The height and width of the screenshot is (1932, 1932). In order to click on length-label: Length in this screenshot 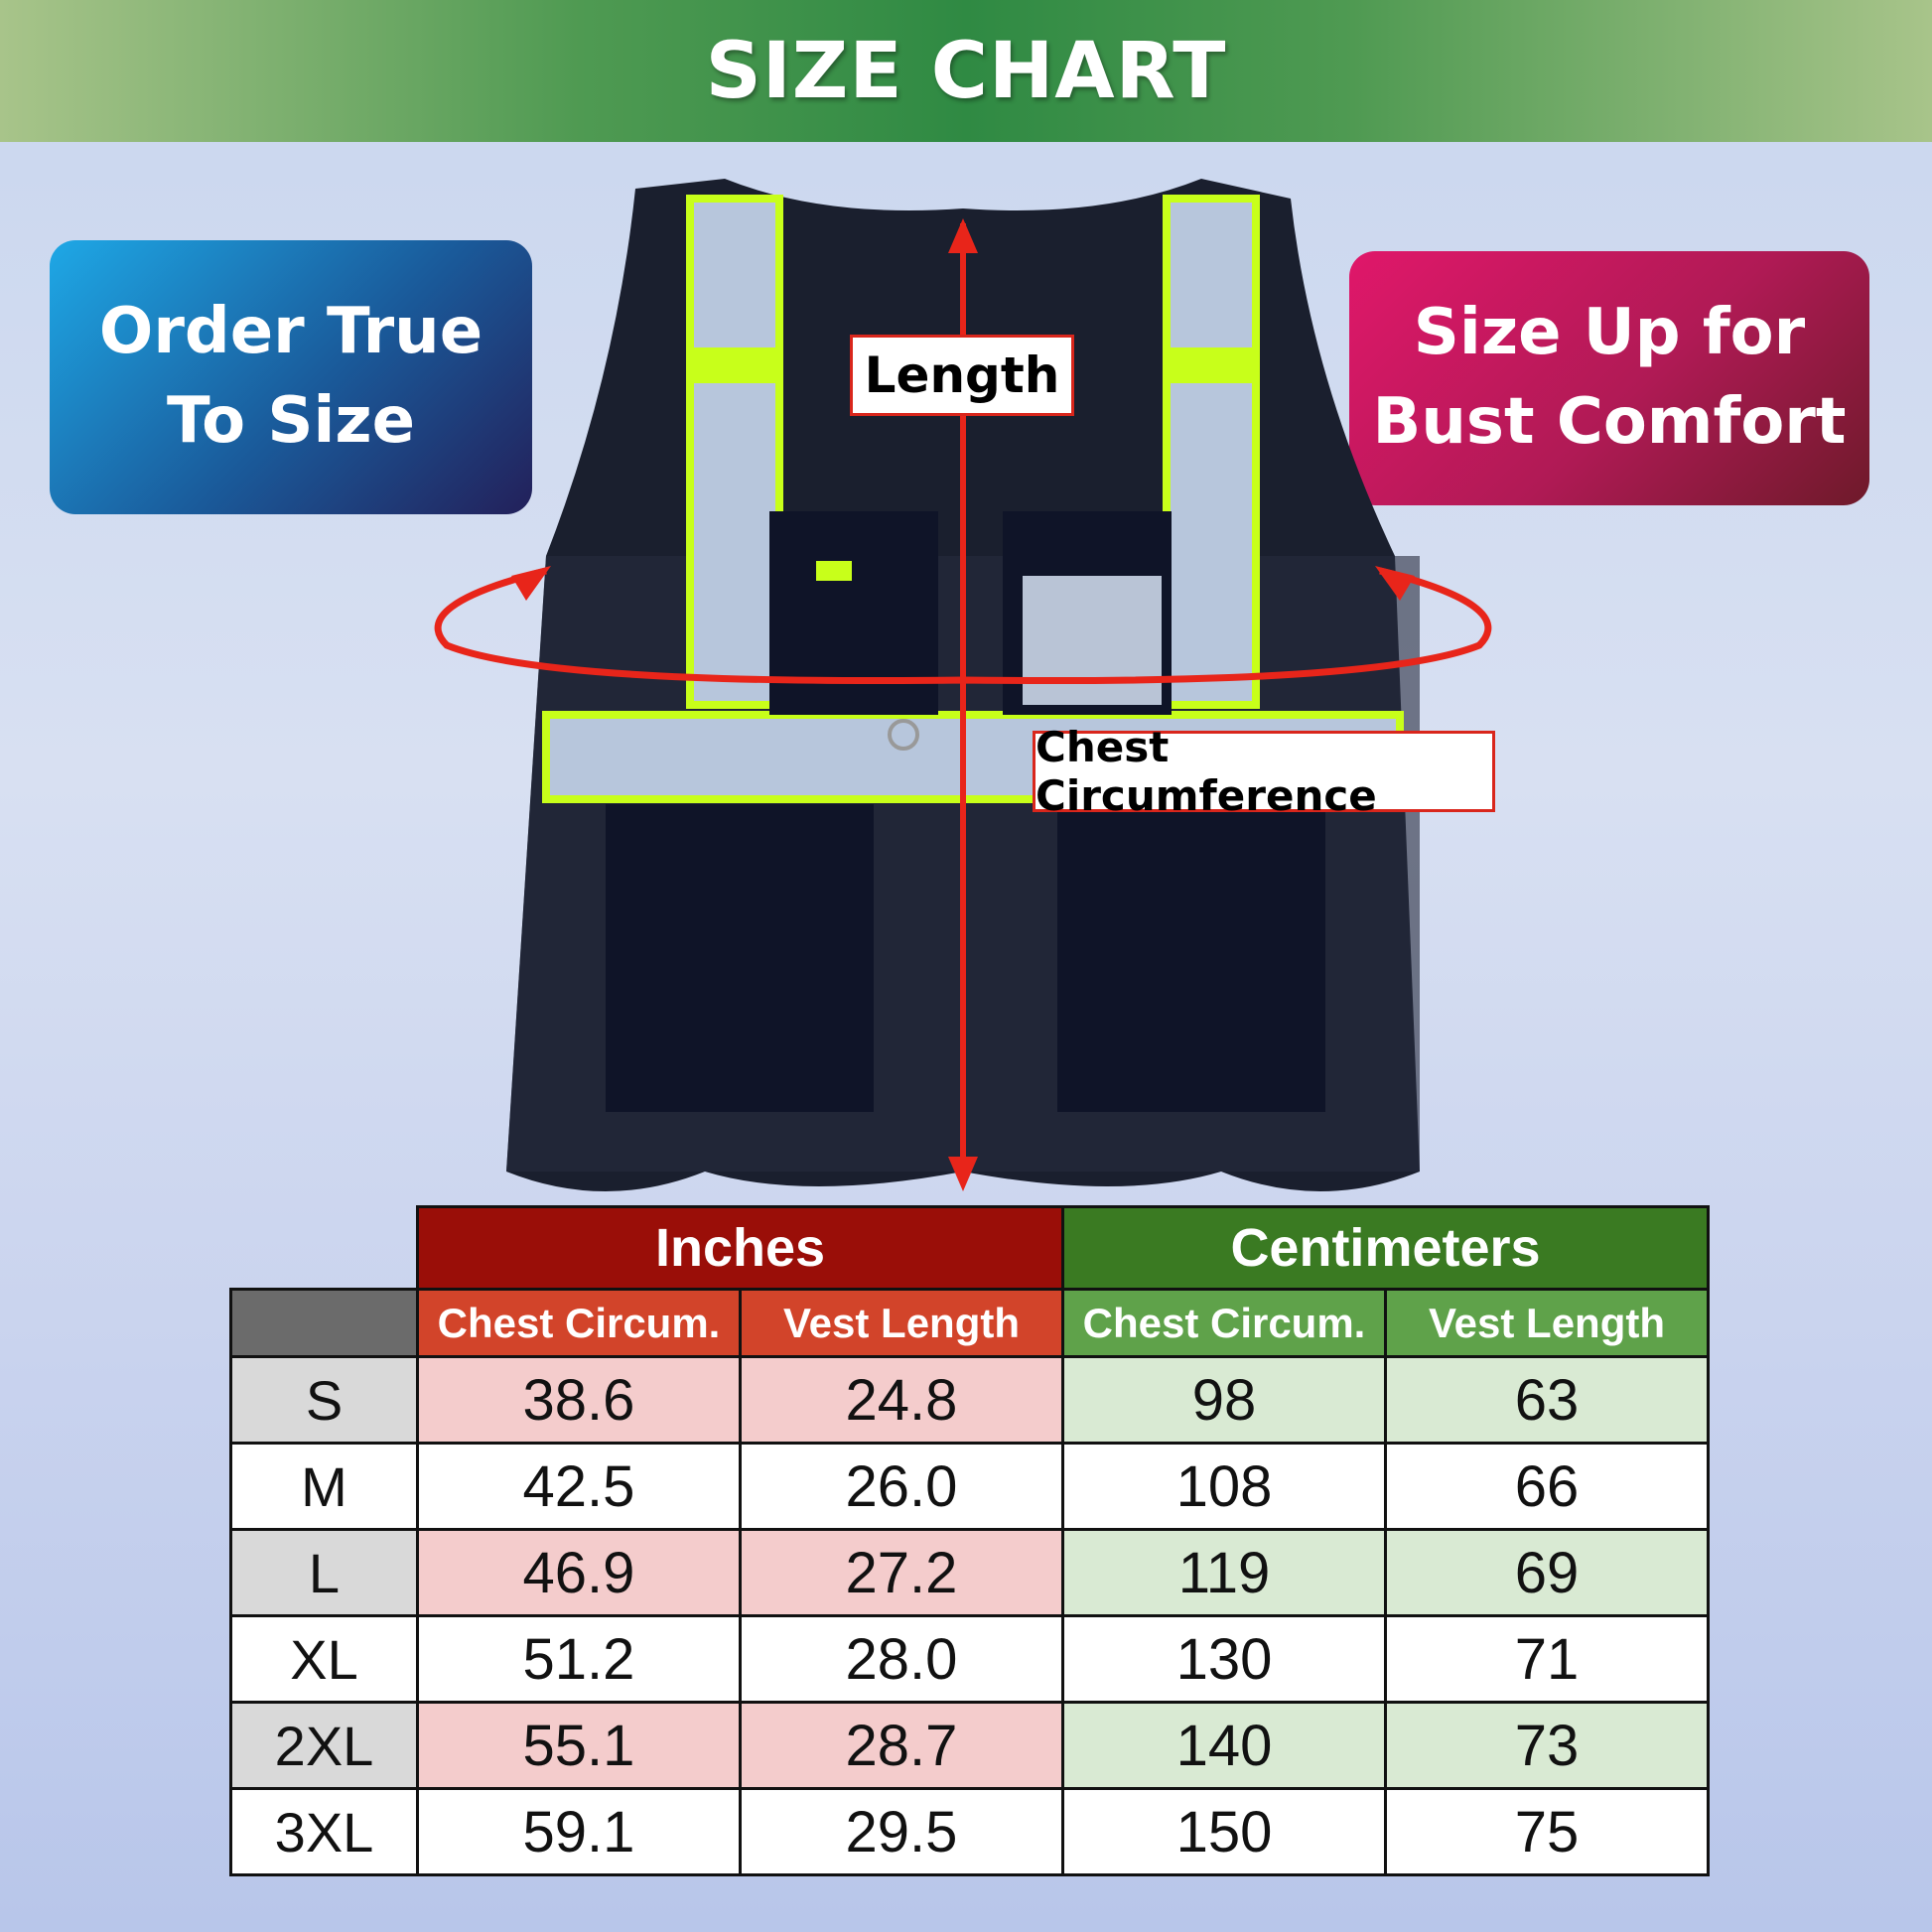, I will do `click(962, 375)`.